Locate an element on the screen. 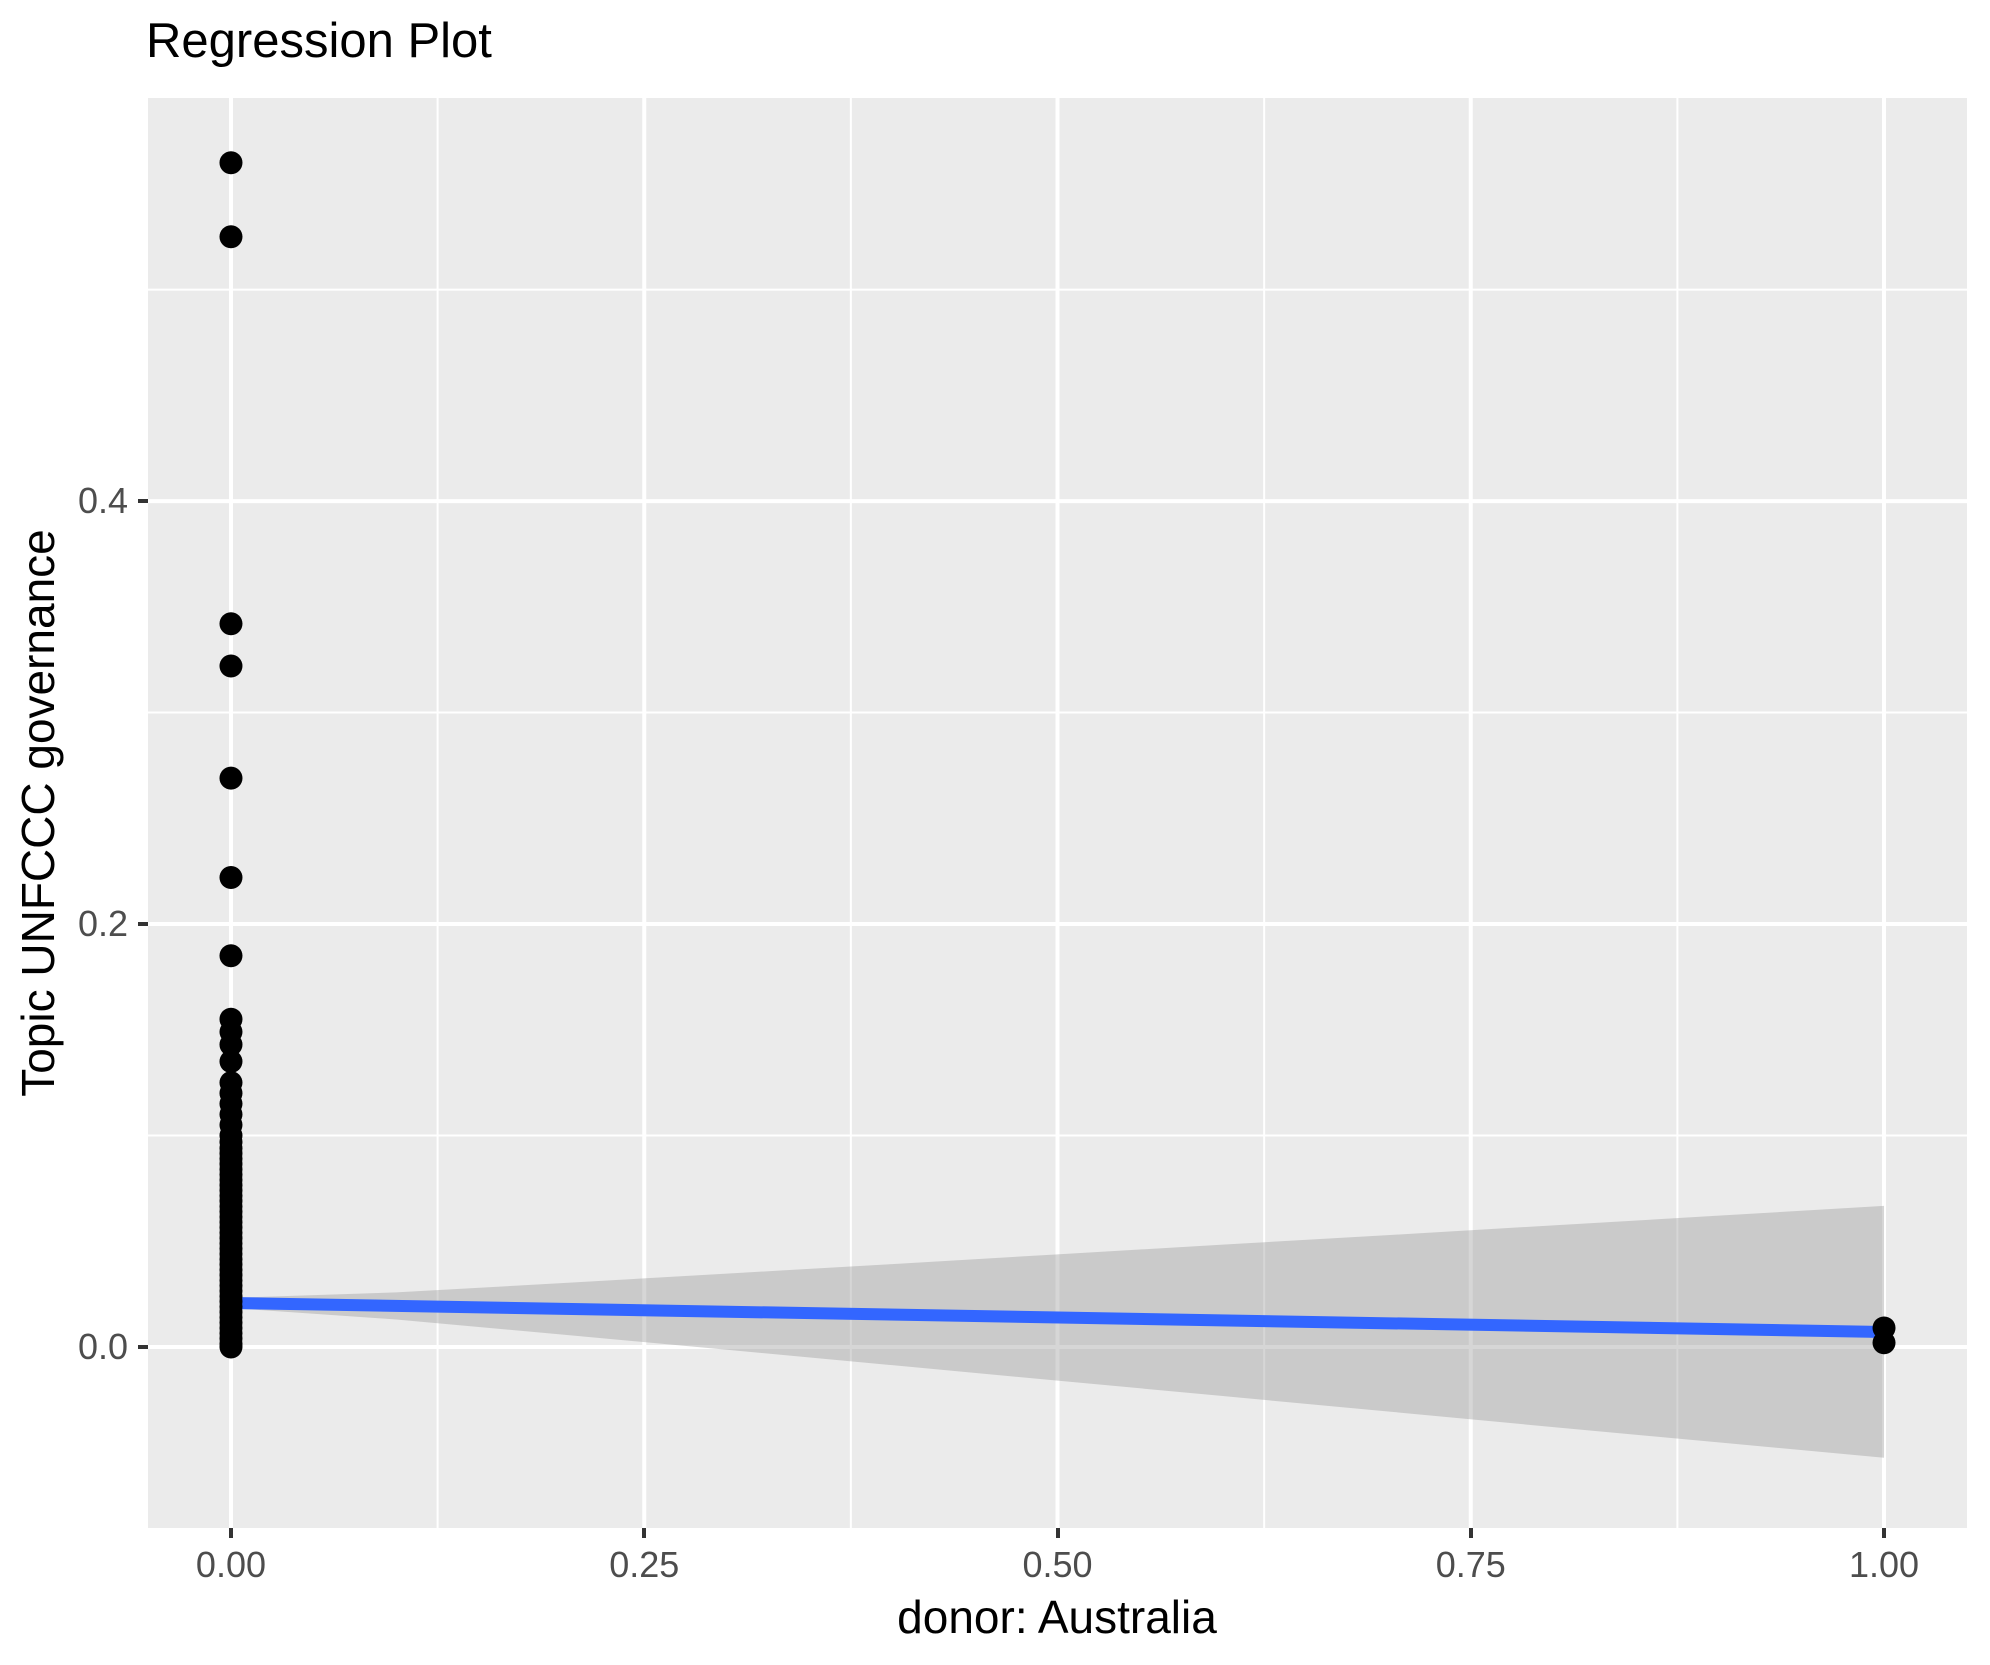  y-tick-label: 0.0 is located at coordinates (102, 1346).